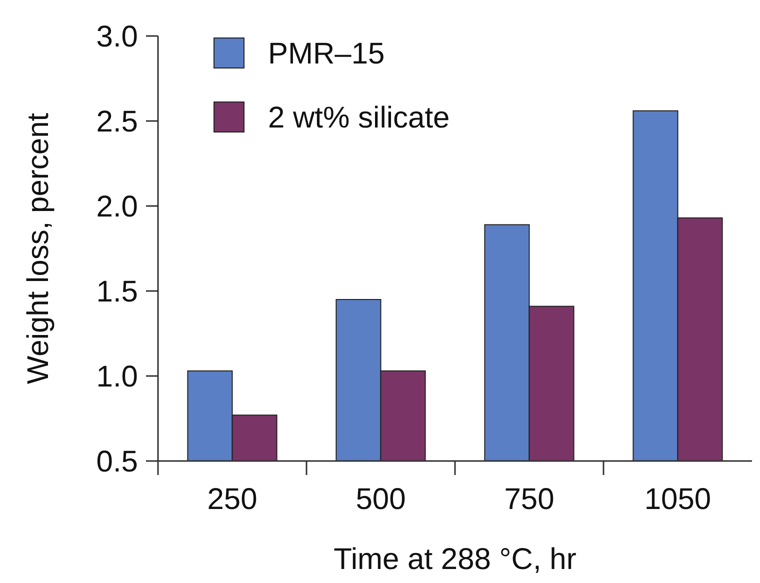 This screenshot has width=760, height=583. What do you see at coordinates (232, 499) in the screenshot?
I see `x-tick-label: 250` at bounding box center [232, 499].